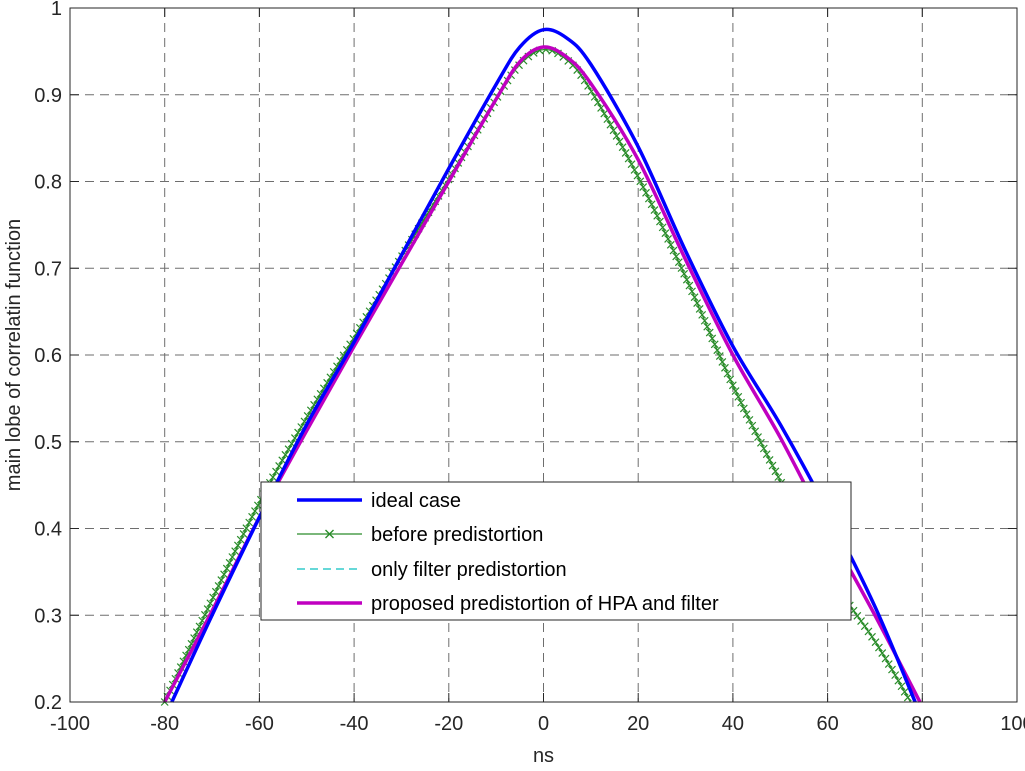 The image size is (1025, 771). What do you see at coordinates (48, 616) in the screenshot?
I see `y-tick-label: 0.3` at bounding box center [48, 616].